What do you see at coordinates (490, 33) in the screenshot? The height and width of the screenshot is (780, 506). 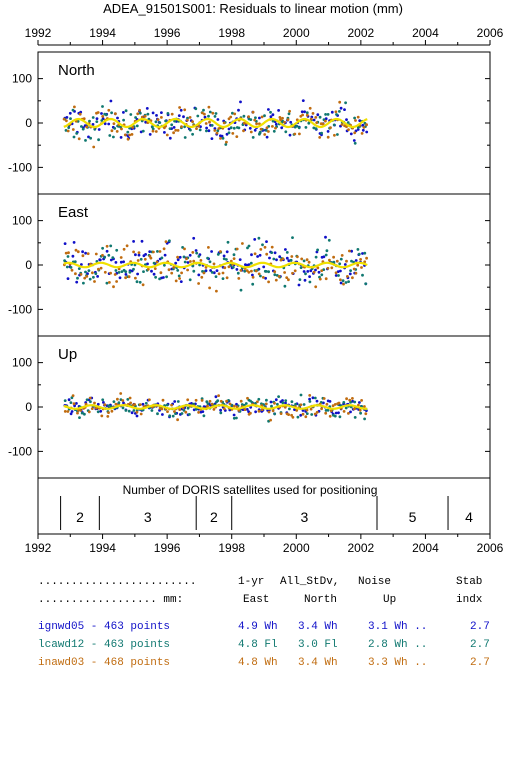 I see `top-tick-label: 2006` at bounding box center [490, 33].